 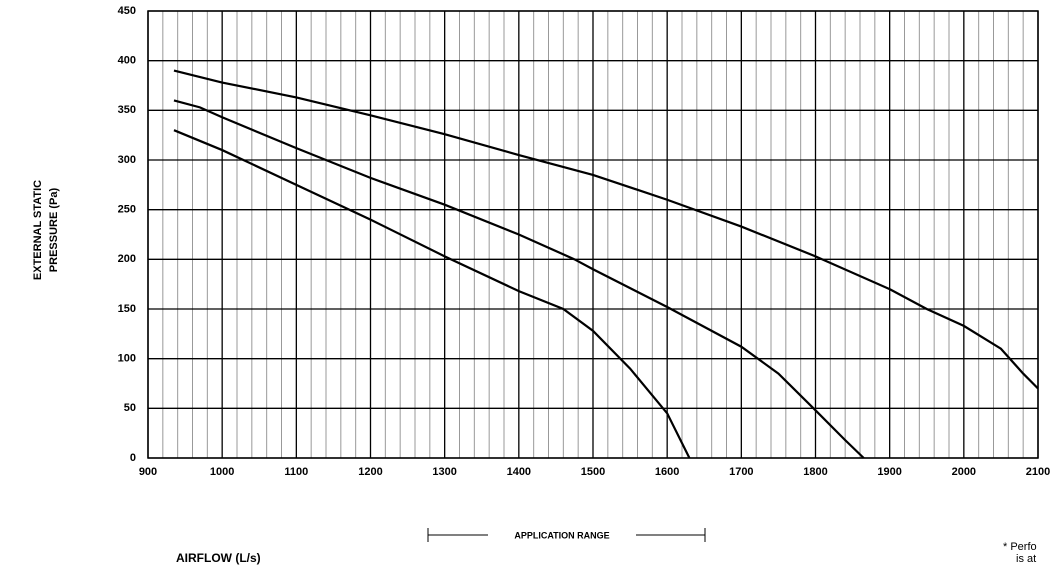 What do you see at coordinates (1038, 472) in the screenshot?
I see `x-tick-label: 2100` at bounding box center [1038, 472].